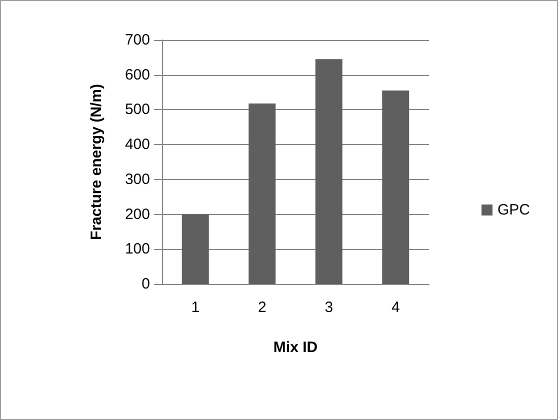 The image size is (558, 420). What do you see at coordinates (96, 162) in the screenshot?
I see `y-axis-title: Fracture energy (N/m)` at bounding box center [96, 162].